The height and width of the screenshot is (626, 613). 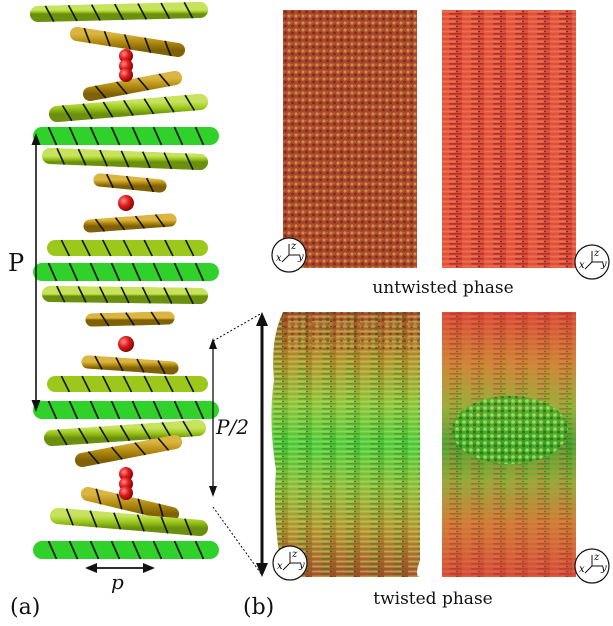 I want to click on untwisted-snapshot-front, so click(x=509, y=139).